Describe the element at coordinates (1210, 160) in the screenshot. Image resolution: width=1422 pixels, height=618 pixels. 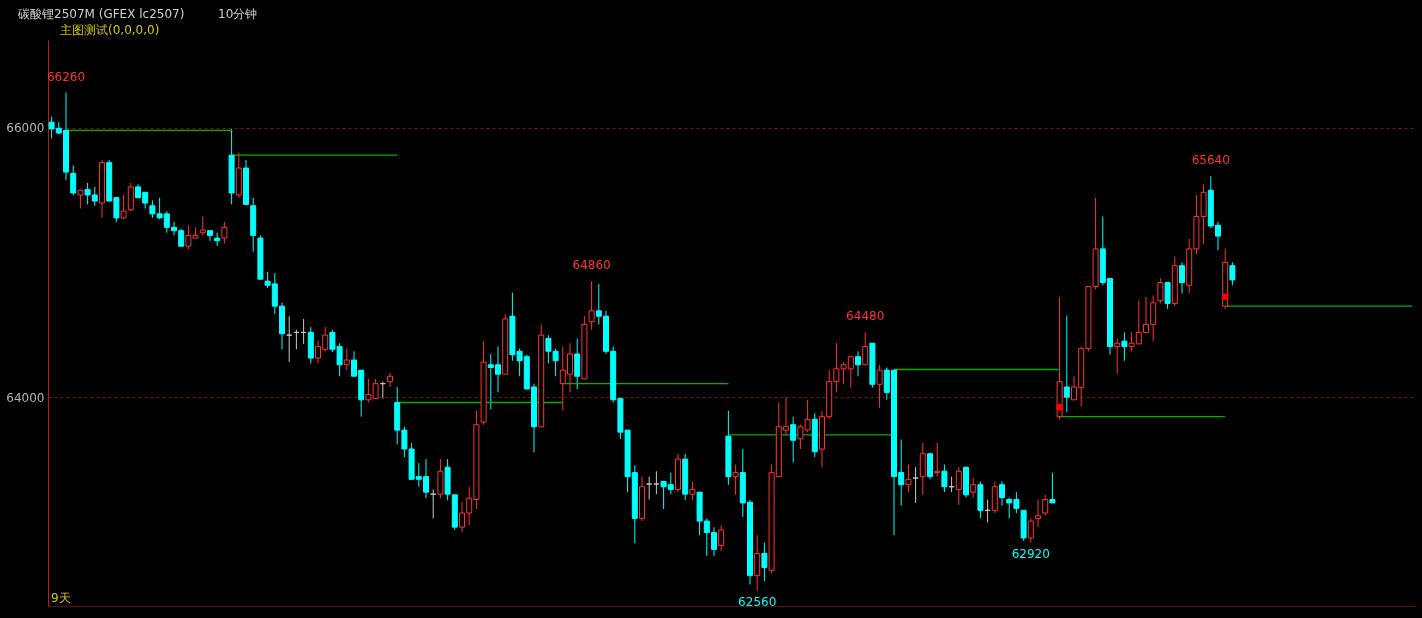
I see `annotation: 65640` at that location.